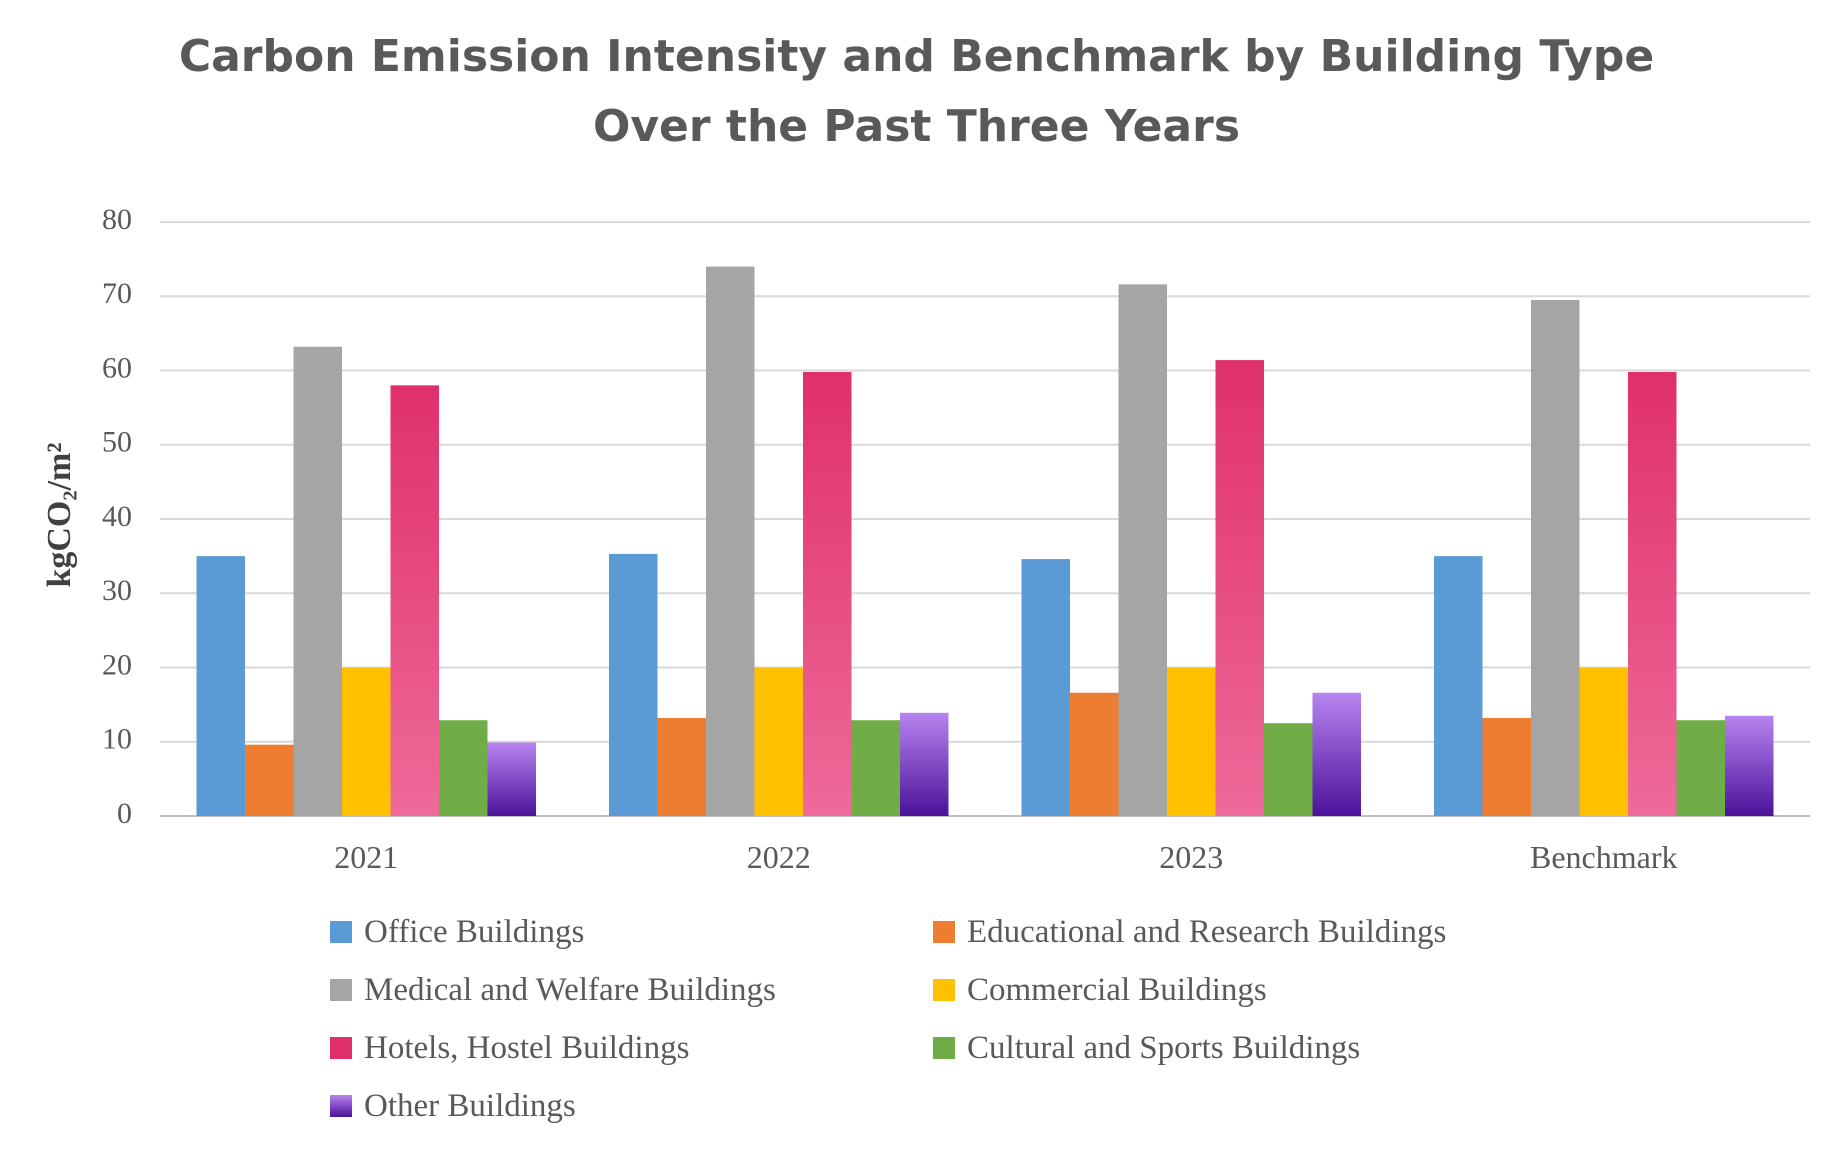 This screenshot has width=1833, height=1167. What do you see at coordinates (59, 514) in the screenshot?
I see `y-axis-label: kgCO₂/m²` at bounding box center [59, 514].